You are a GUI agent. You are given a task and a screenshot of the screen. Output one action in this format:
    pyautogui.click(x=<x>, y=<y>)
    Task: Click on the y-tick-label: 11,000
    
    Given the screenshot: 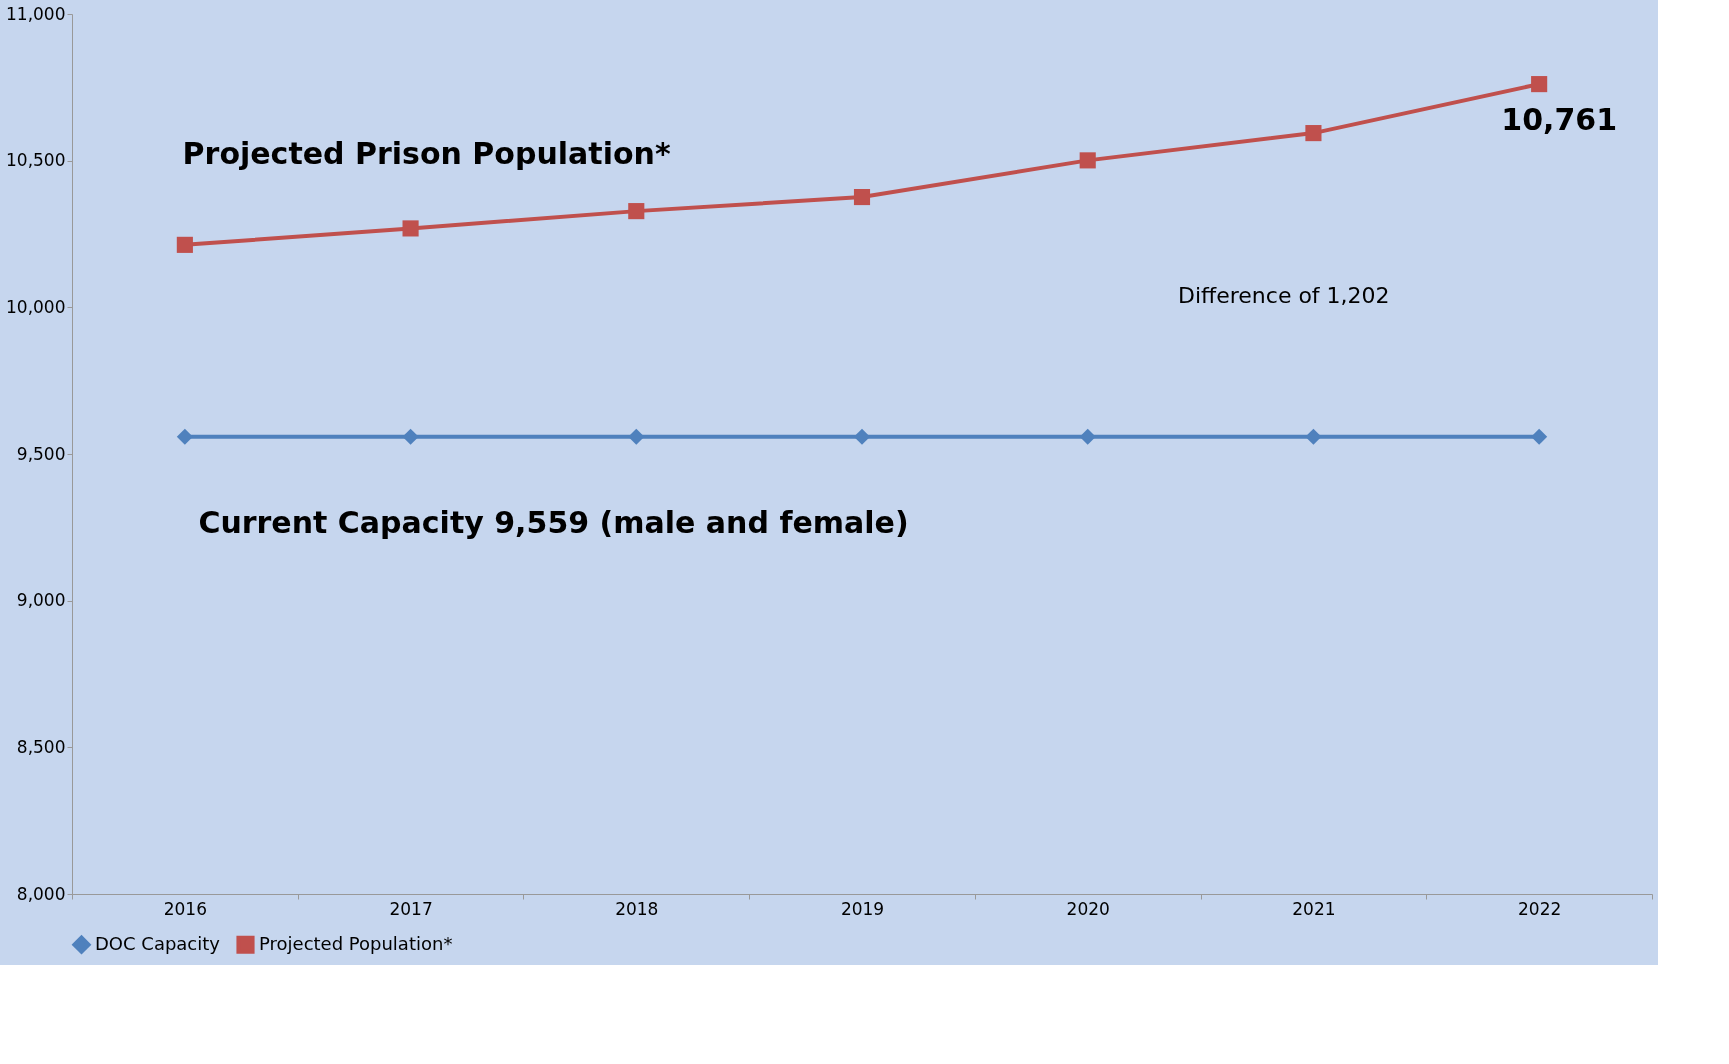 What is the action you would take?
    pyautogui.click(x=36, y=13)
    